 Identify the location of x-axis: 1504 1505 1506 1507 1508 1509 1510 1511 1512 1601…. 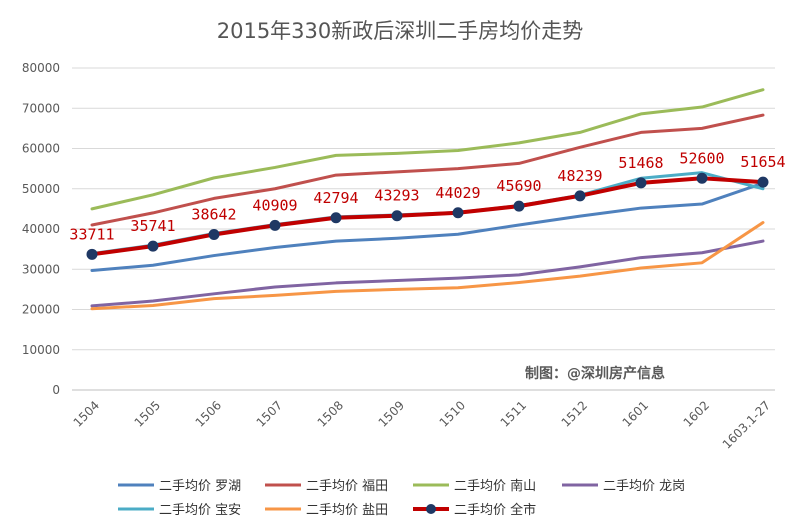
(423, 420).